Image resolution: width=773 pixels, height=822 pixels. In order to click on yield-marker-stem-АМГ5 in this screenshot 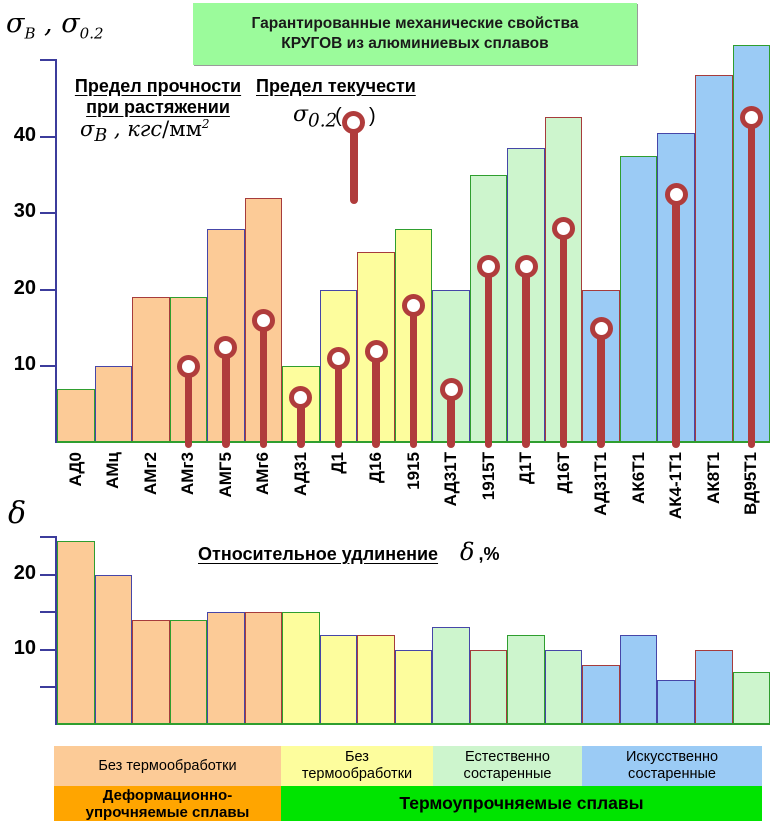, I will do `click(226, 397)`.